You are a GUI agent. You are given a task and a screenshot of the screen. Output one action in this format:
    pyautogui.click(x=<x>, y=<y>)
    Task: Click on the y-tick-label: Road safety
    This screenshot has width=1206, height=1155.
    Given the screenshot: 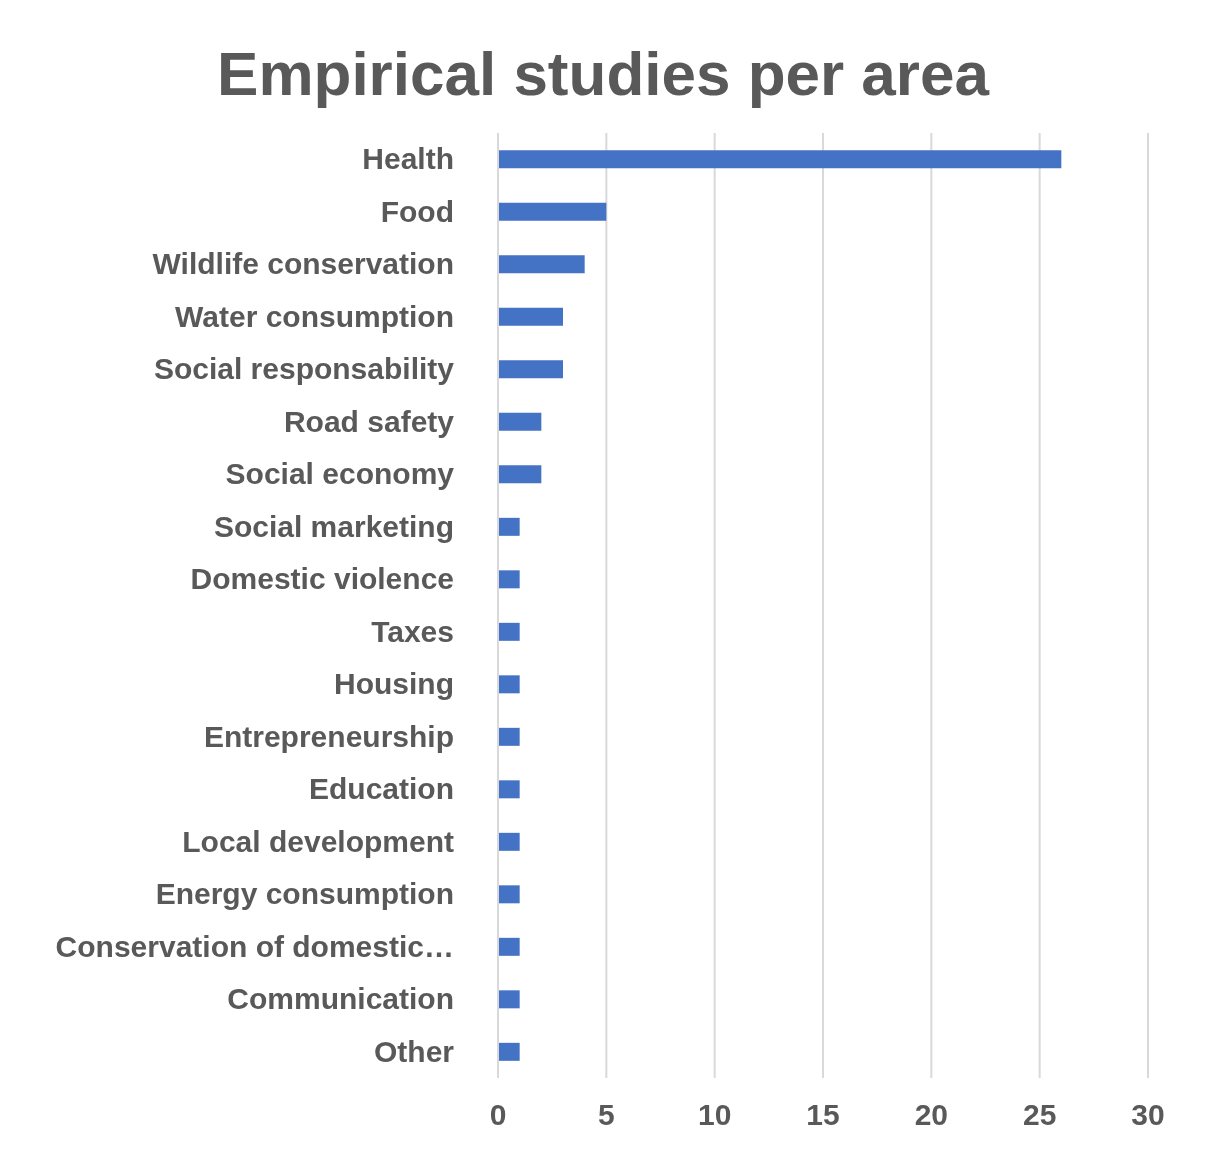 What is the action you would take?
    pyautogui.click(x=369, y=421)
    